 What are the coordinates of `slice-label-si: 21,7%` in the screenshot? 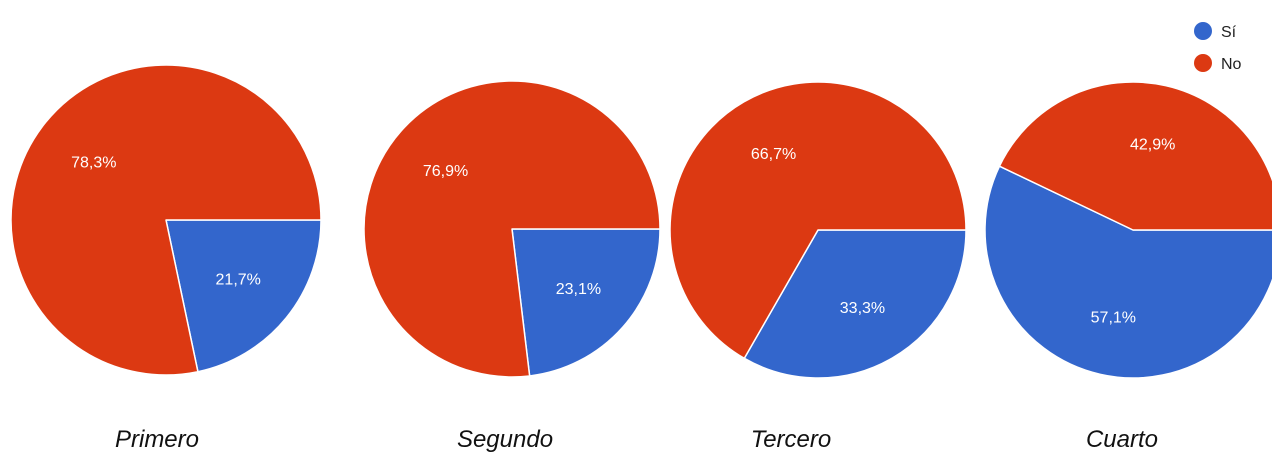 It's located at (238, 280).